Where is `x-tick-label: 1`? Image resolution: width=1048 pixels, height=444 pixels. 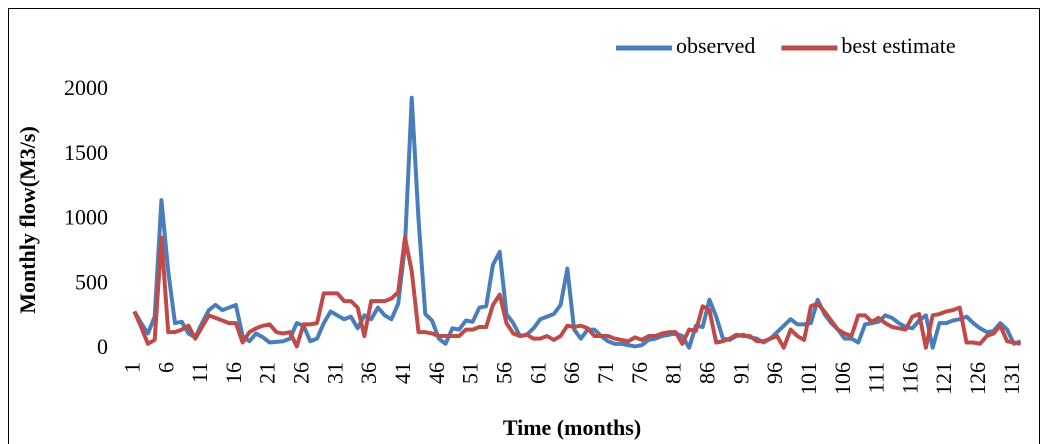
x-tick-label: 1 is located at coordinates (131, 367).